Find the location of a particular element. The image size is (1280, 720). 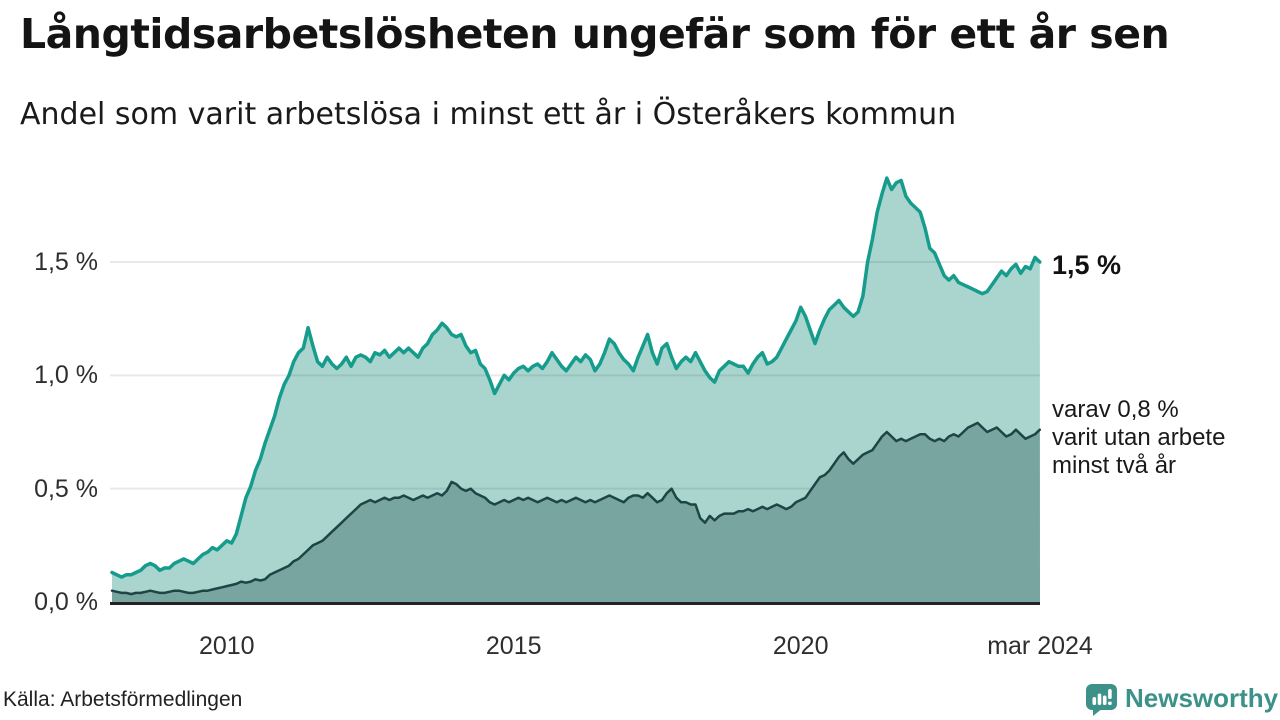

bar-chart-speech-bubble-icon is located at coordinates (1101, 700).